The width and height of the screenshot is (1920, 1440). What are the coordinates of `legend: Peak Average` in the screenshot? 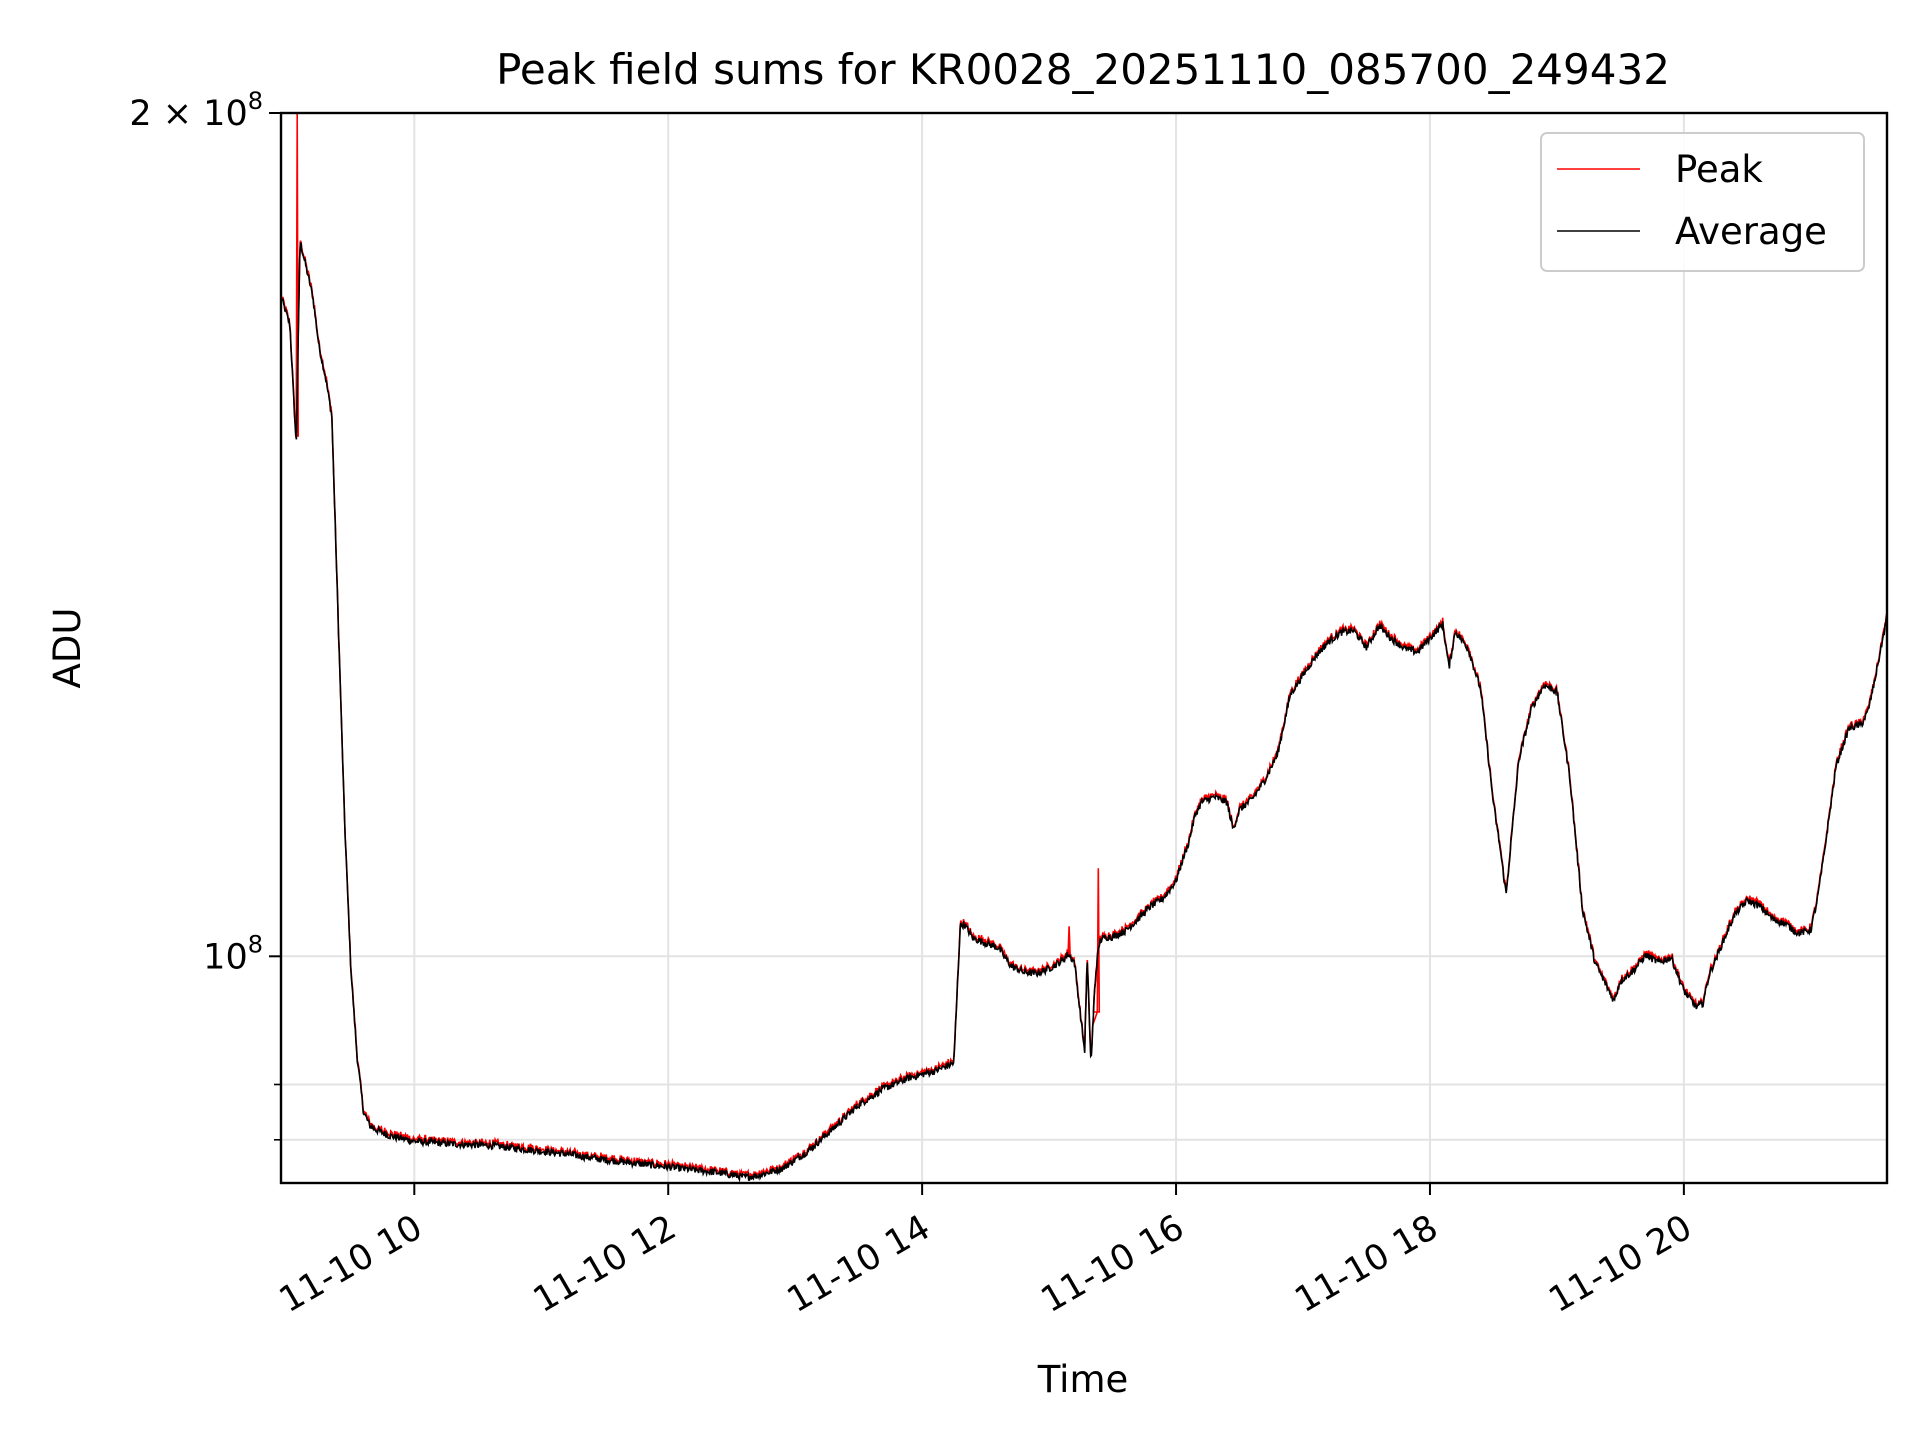 It's located at (1702, 202).